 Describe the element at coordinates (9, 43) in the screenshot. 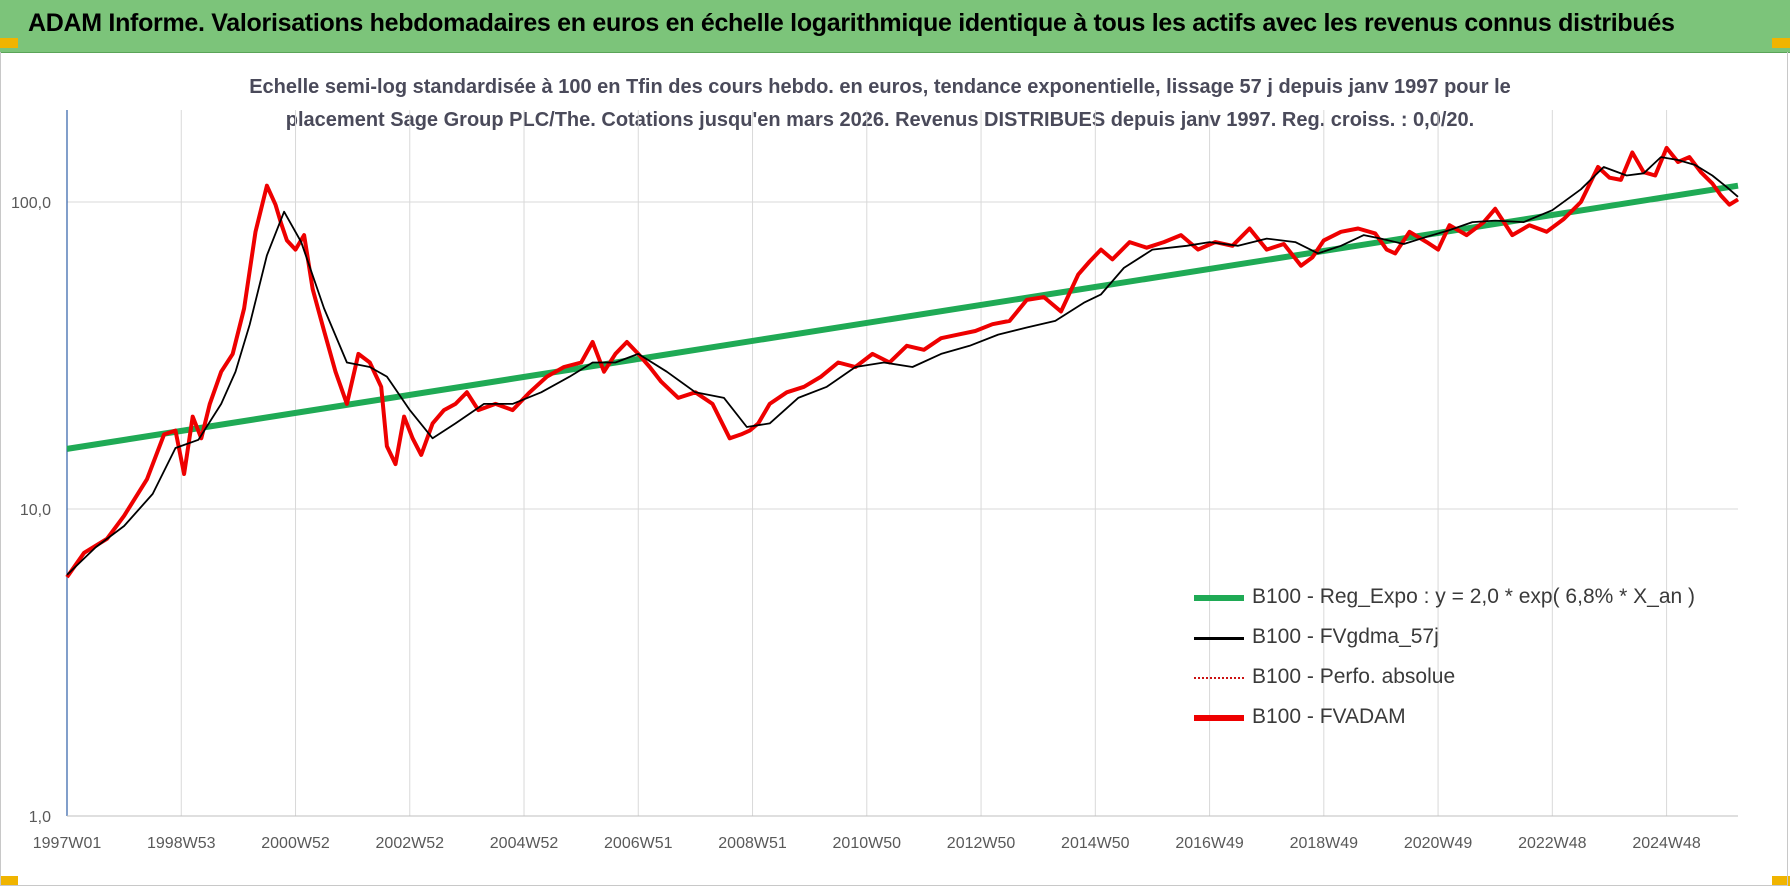

I see `corner-marker-top-left` at that location.